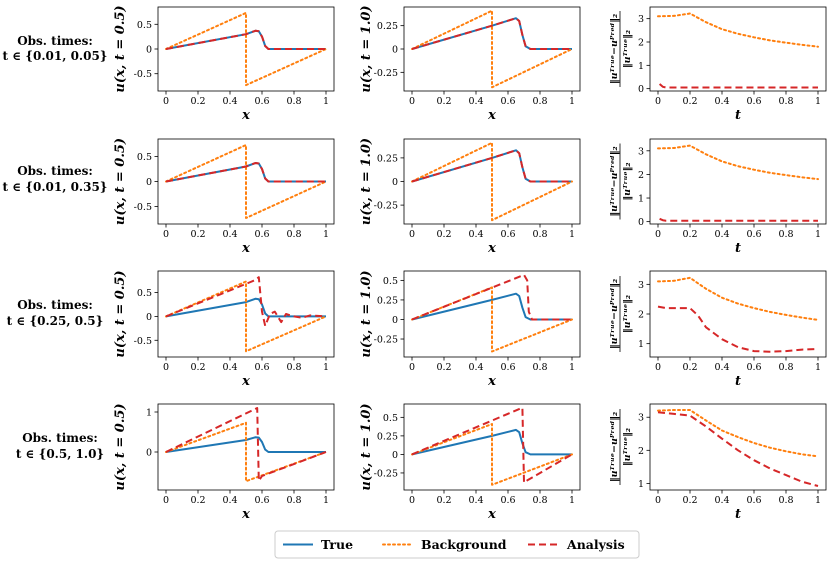 The width and height of the screenshot is (830, 562). What do you see at coordinates (387, 26) in the screenshot?
I see `y-tick-label: 0.25` at bounding box center [387, 26].